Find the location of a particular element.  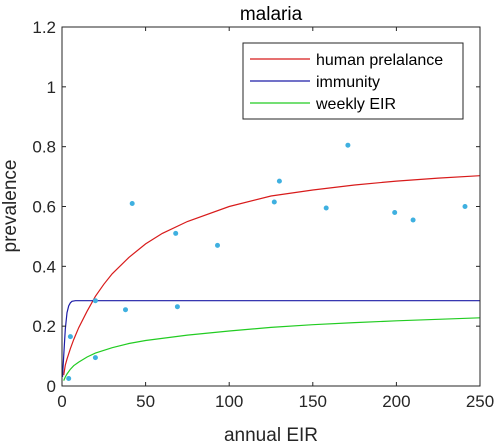

y-tick-label: 1 is located at coordinates (51, 87).